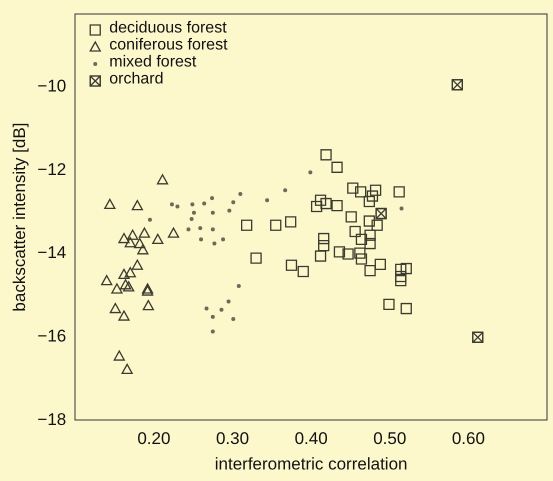 The width and height of the screenshot is (553, 481). What do you see at coordinates (311, 438) in the screenshot?
I see `x-tick-label: 0.40` at bounding box center [311, 438].